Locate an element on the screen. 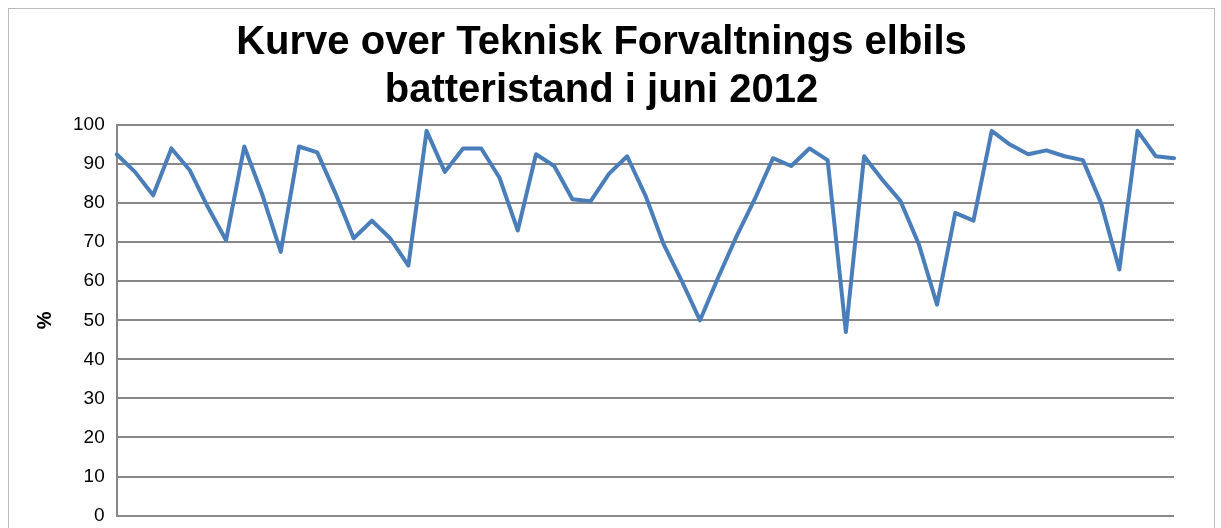 Image resolution: width=1221 pixels, height=528 pixels. y-tick-label: 60 is located at coordinates (94, 280).